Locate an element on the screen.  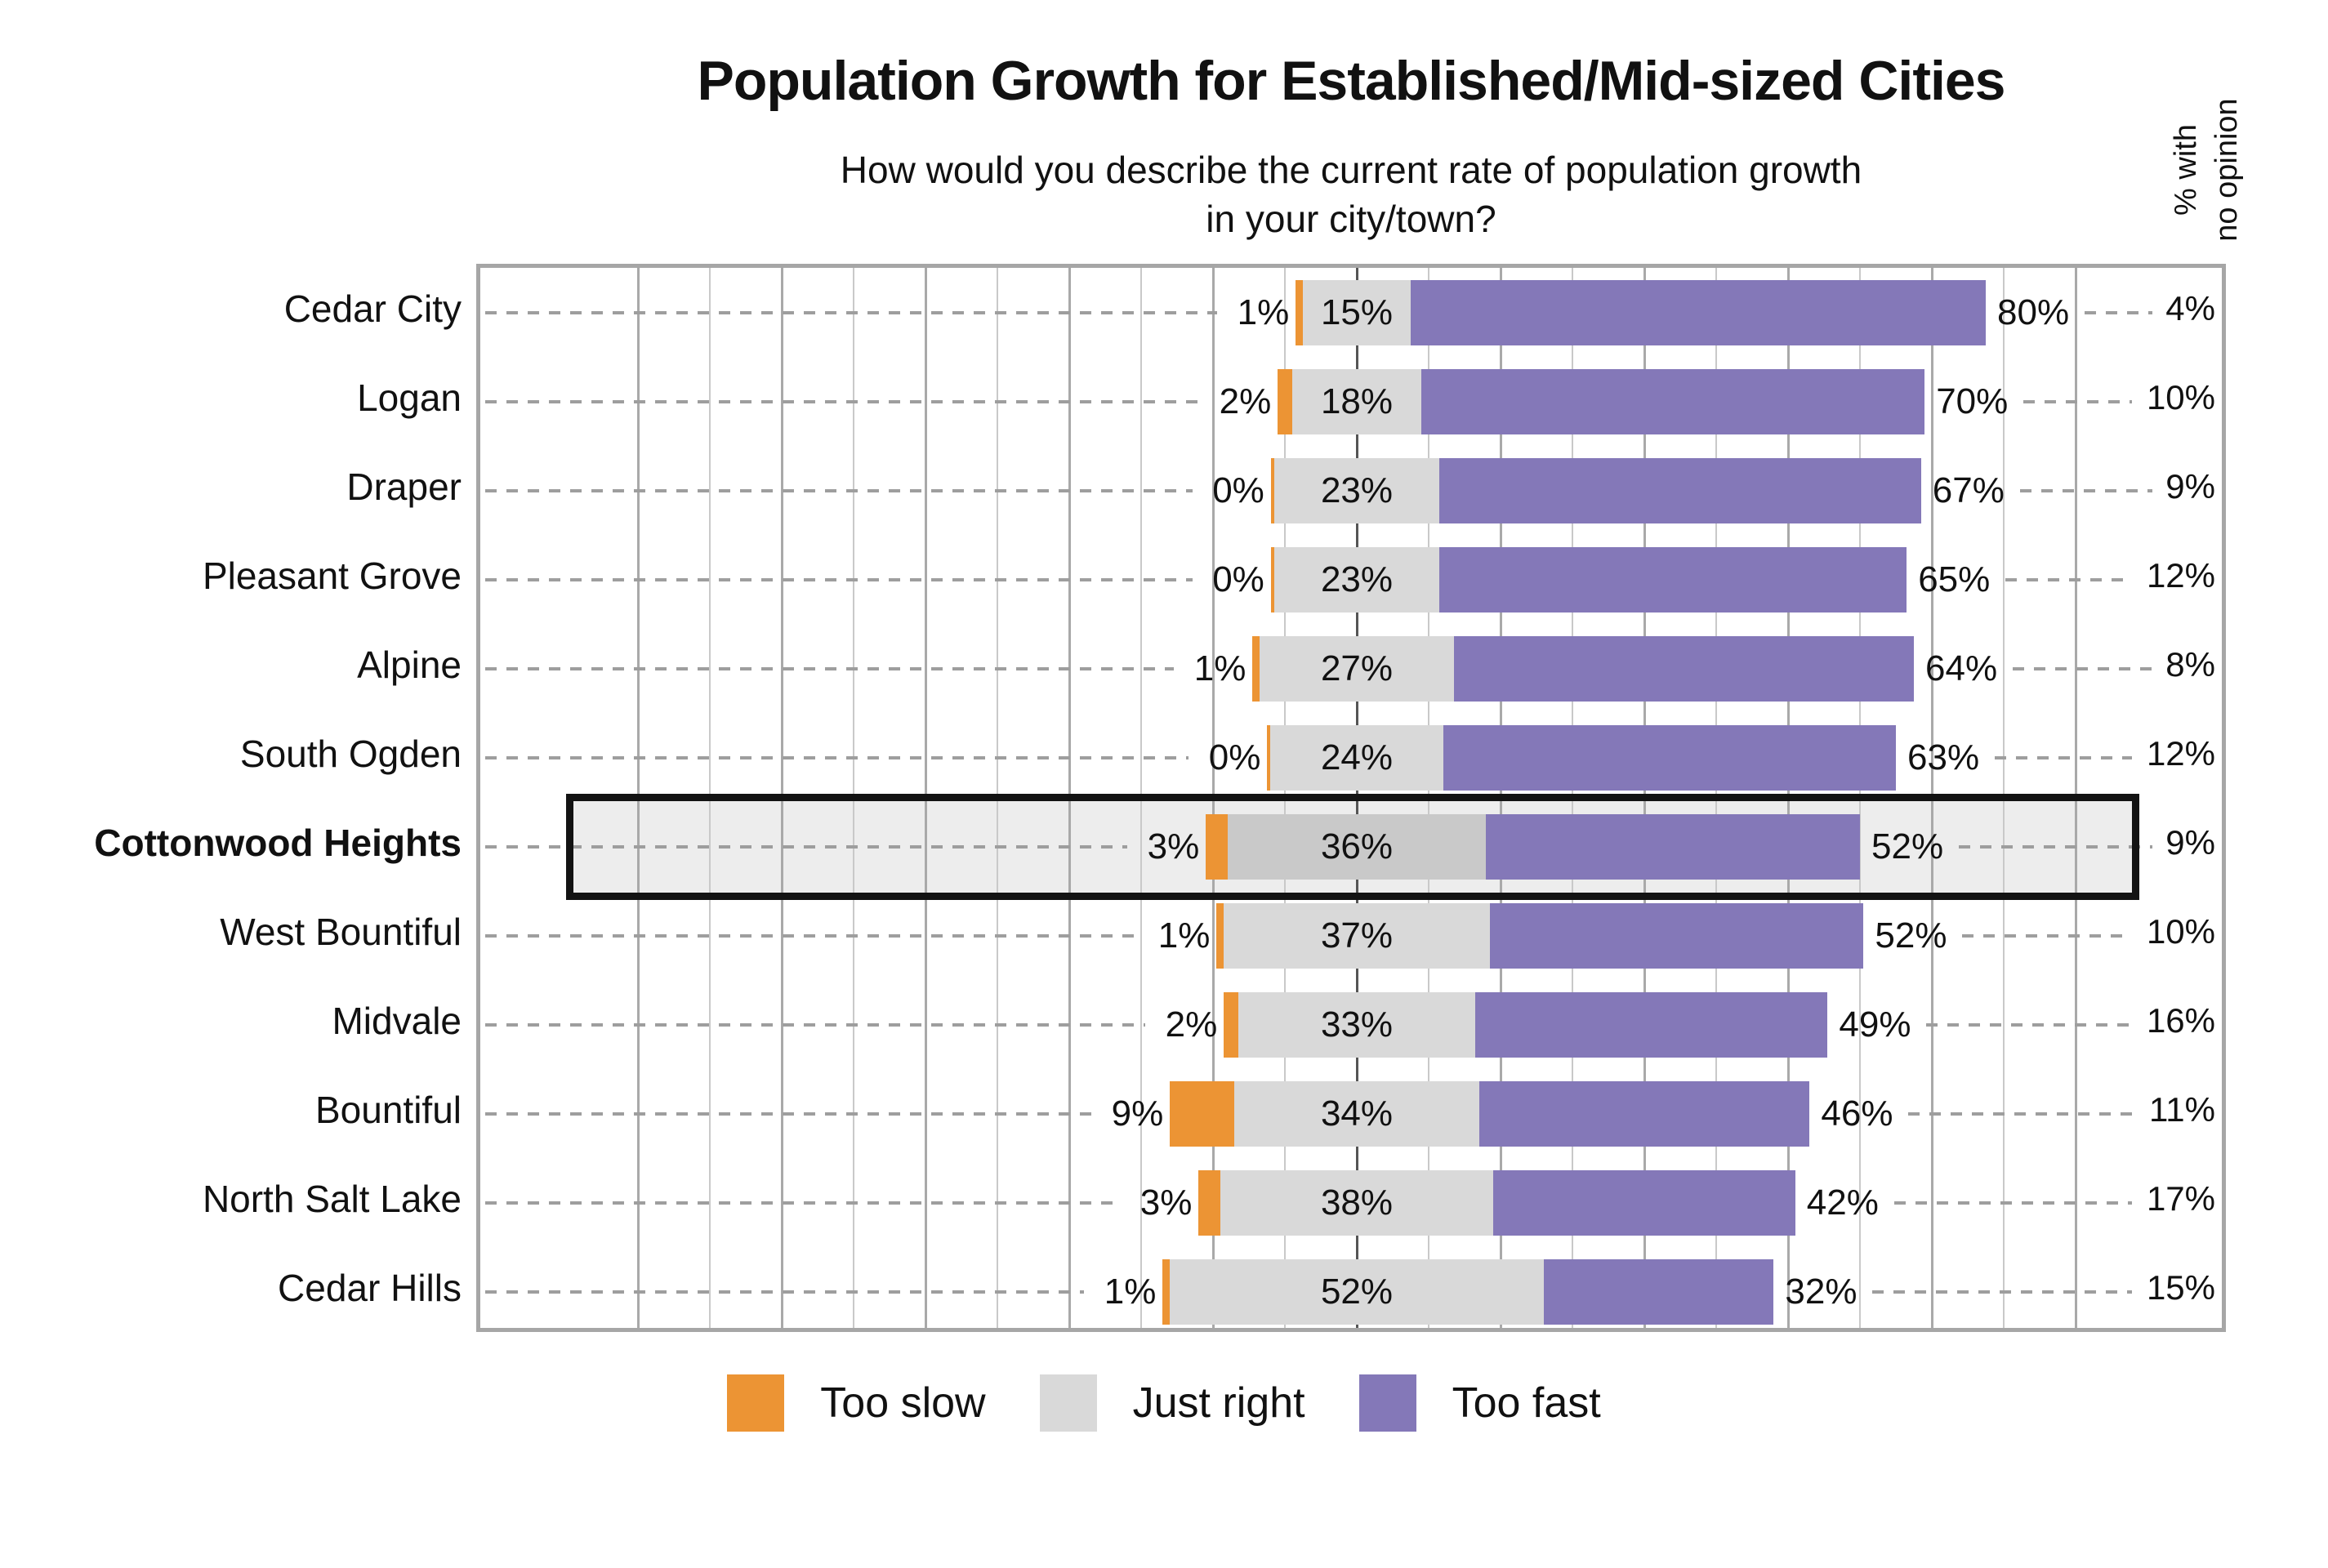
legend-swatch-too-slow is located at coordinates (756, 1403).